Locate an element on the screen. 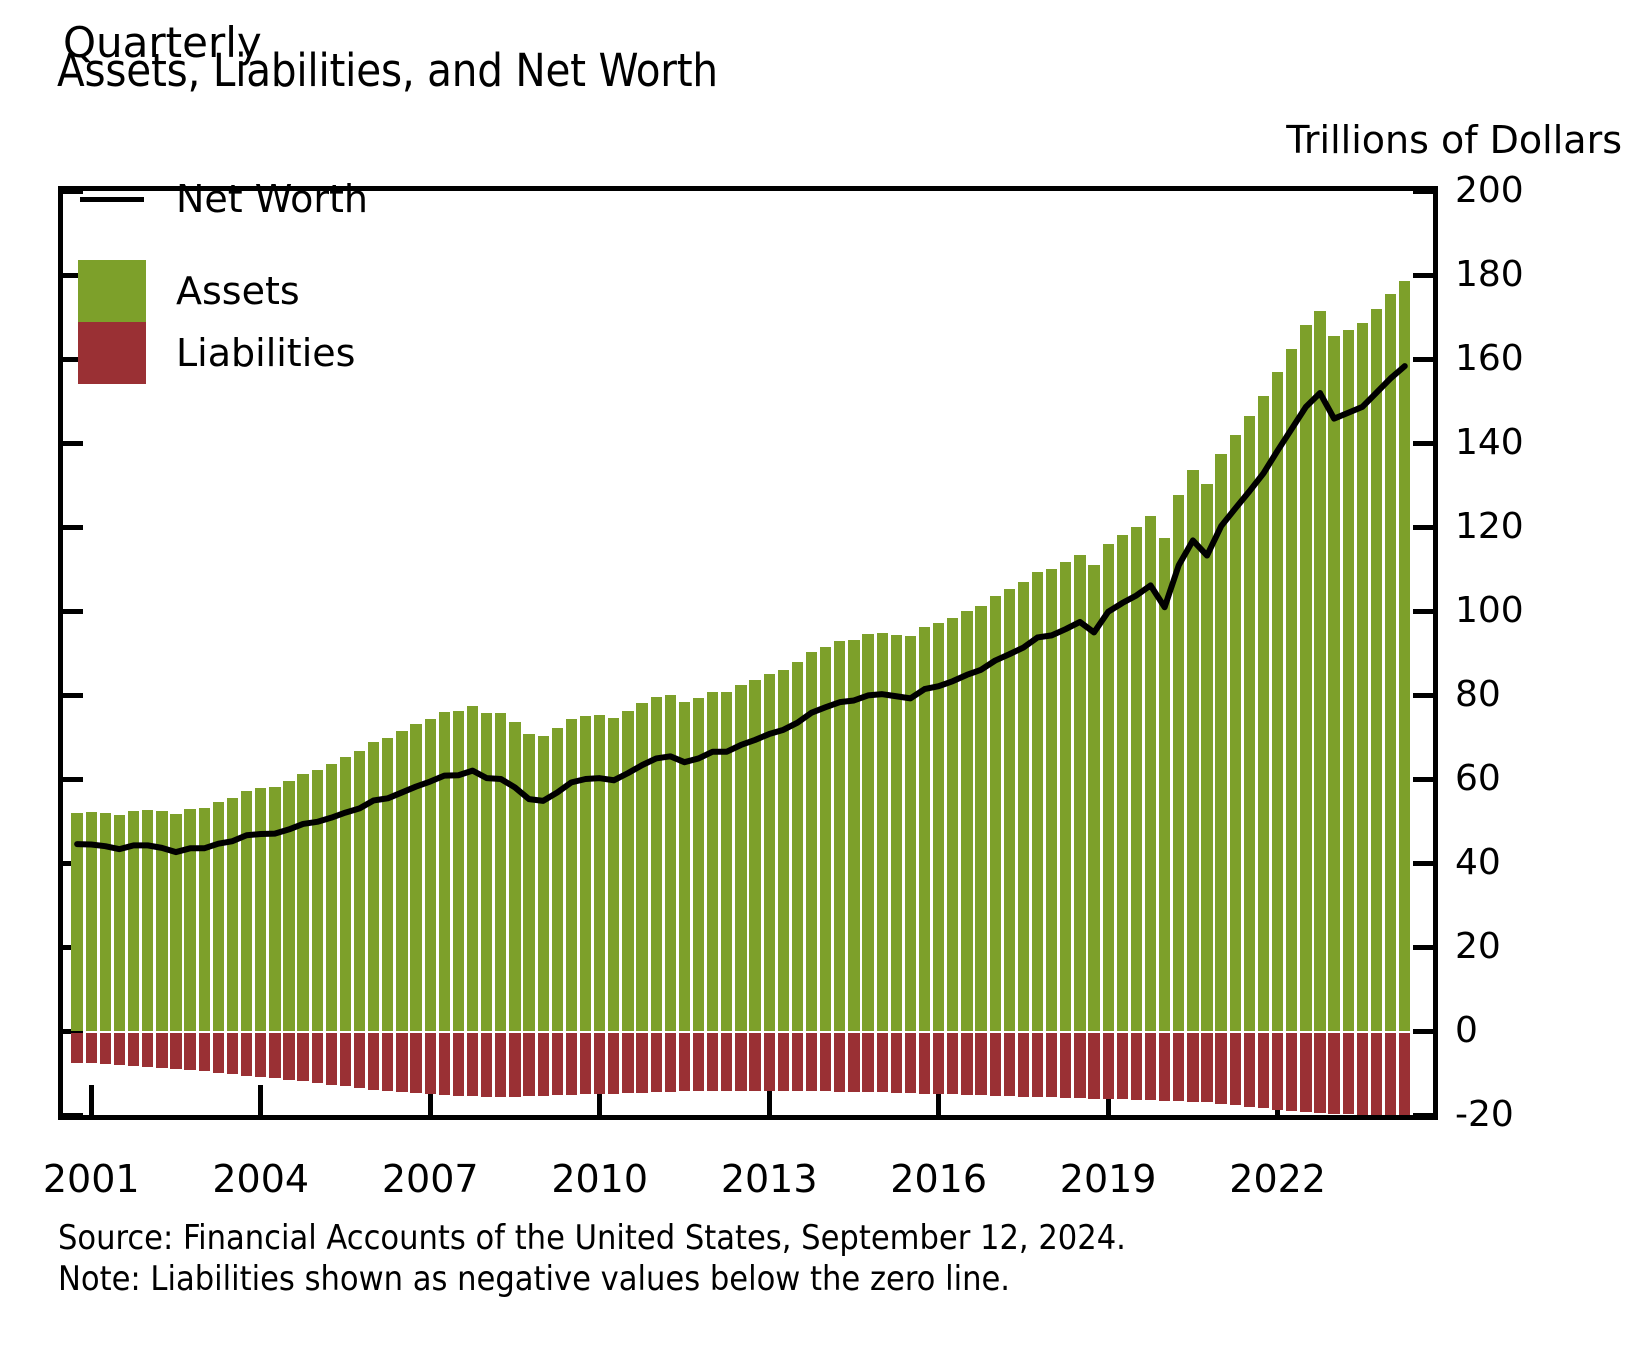  x-axis-label: 2016 is located at coordinates (939, 1179).